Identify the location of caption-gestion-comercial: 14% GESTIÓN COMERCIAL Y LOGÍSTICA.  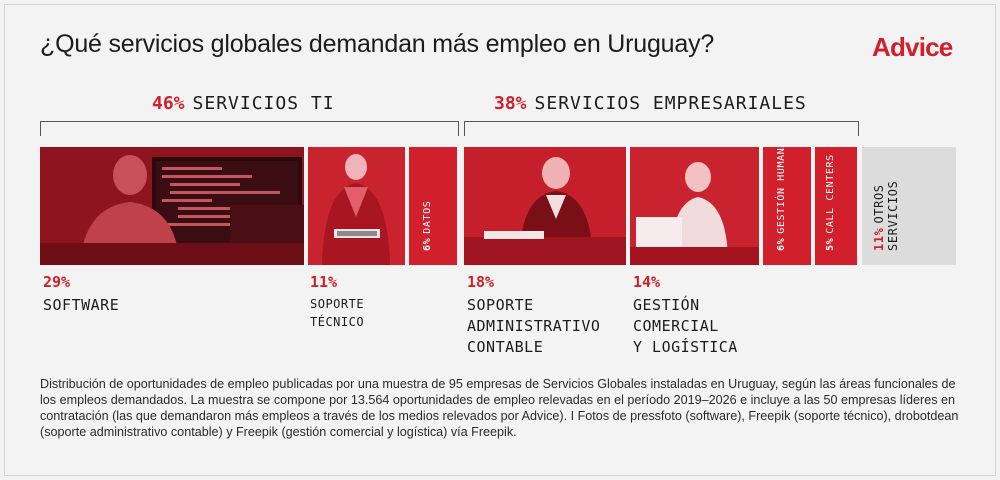
(685, 315).